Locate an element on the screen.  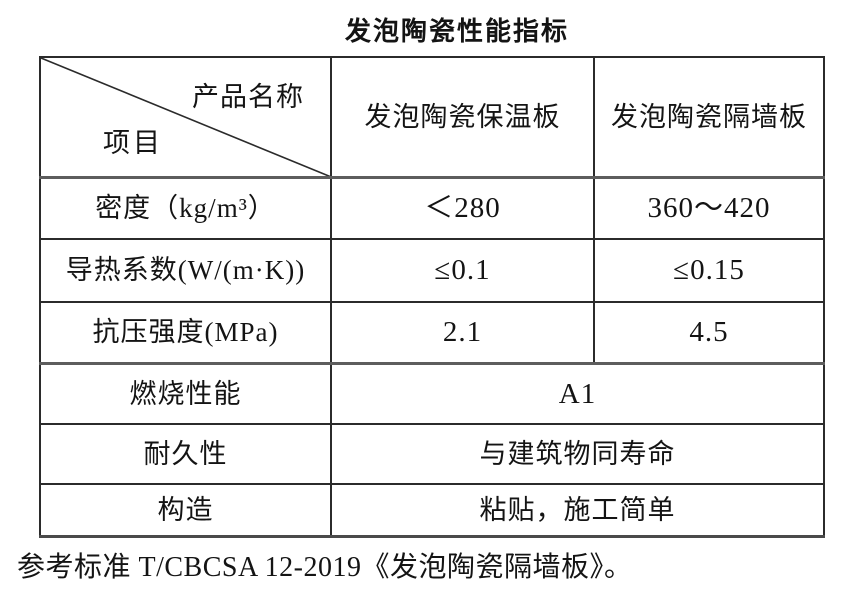
page-title: 发泡陶瓷性能指标 is located at coordinates (456, 31).